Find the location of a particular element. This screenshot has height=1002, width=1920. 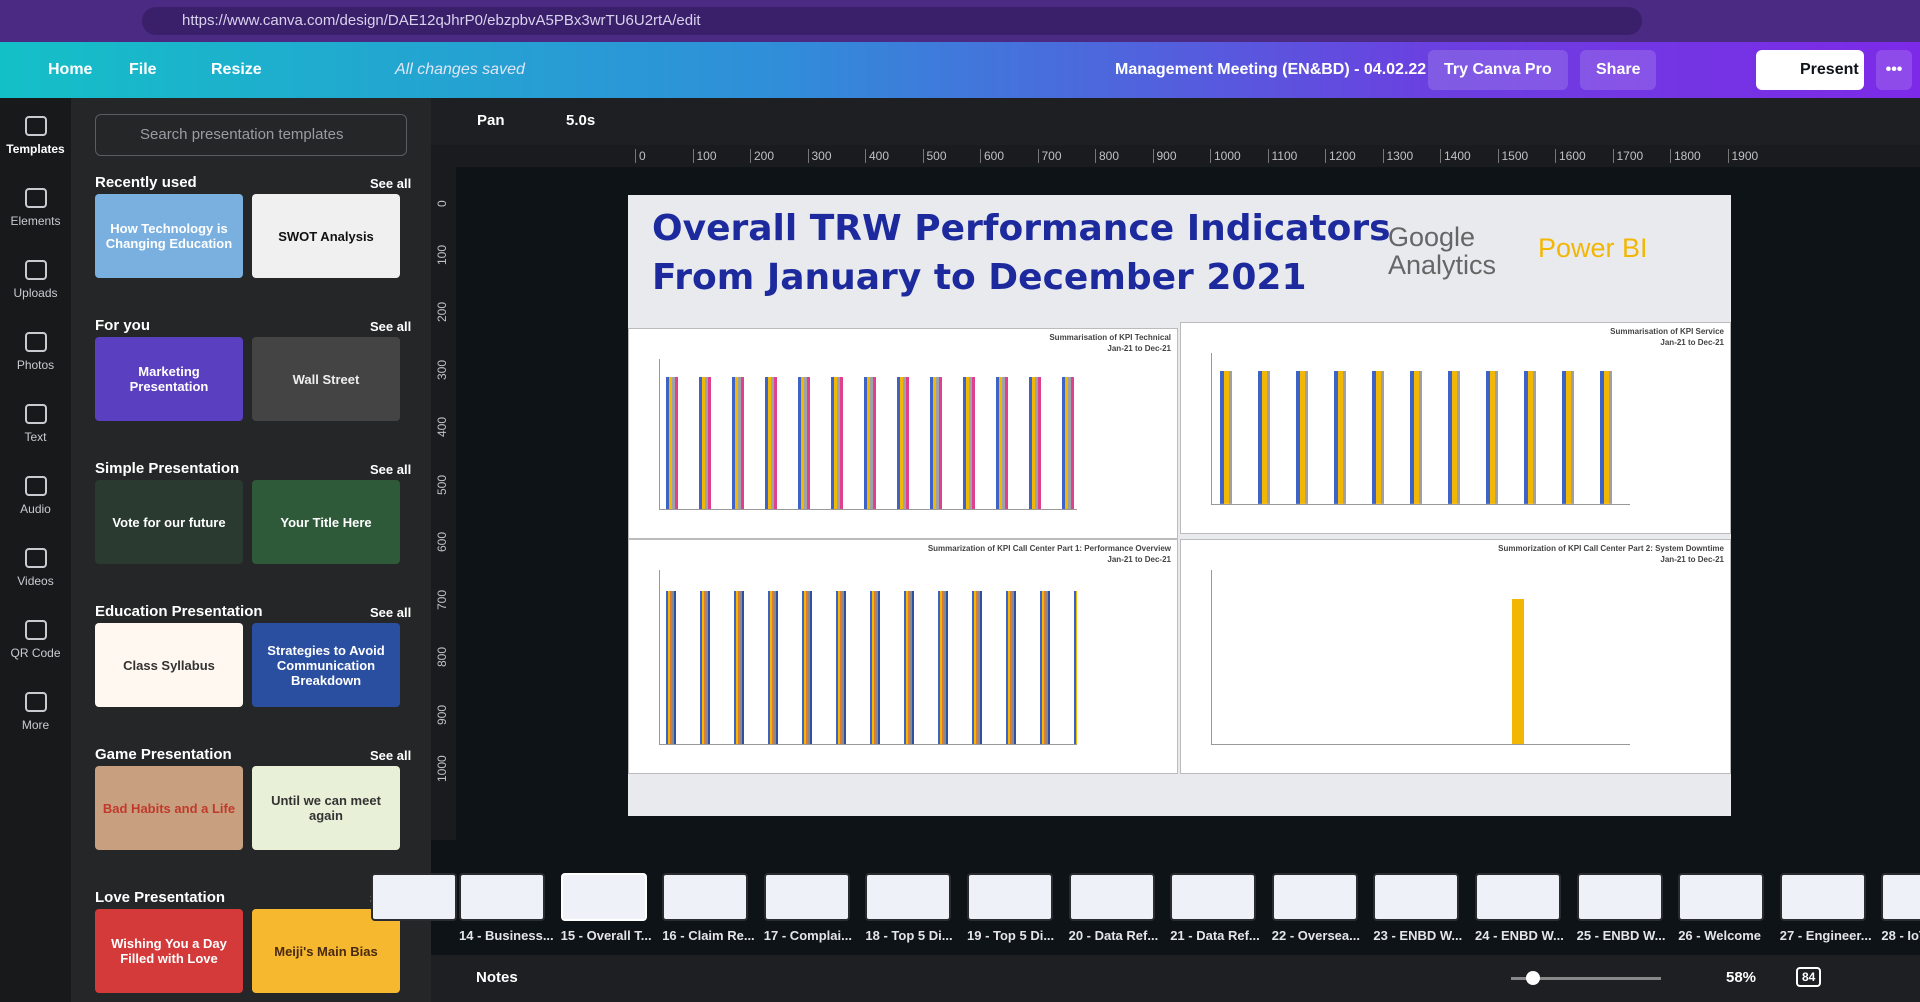

page-label: 26 - Welcome is located at coordinates (1720, 935).